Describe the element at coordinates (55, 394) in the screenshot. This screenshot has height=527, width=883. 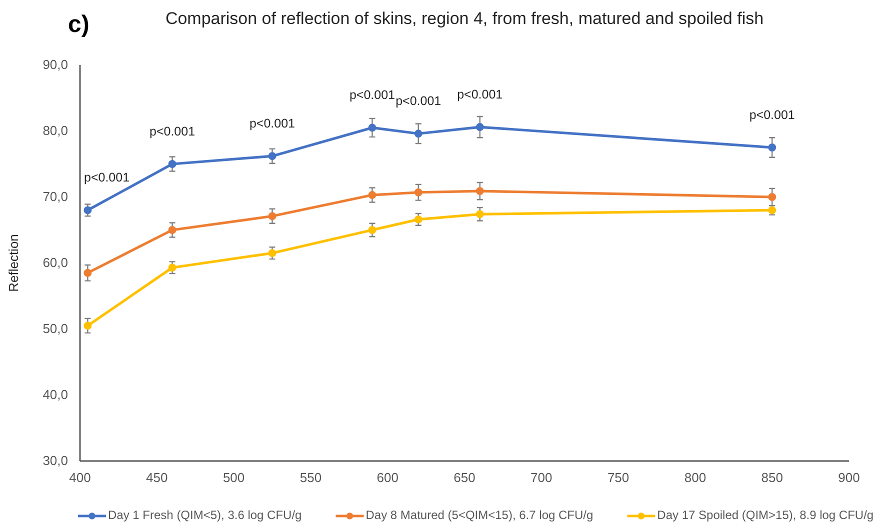
I see `y-tick-label: 40,0` at that location.